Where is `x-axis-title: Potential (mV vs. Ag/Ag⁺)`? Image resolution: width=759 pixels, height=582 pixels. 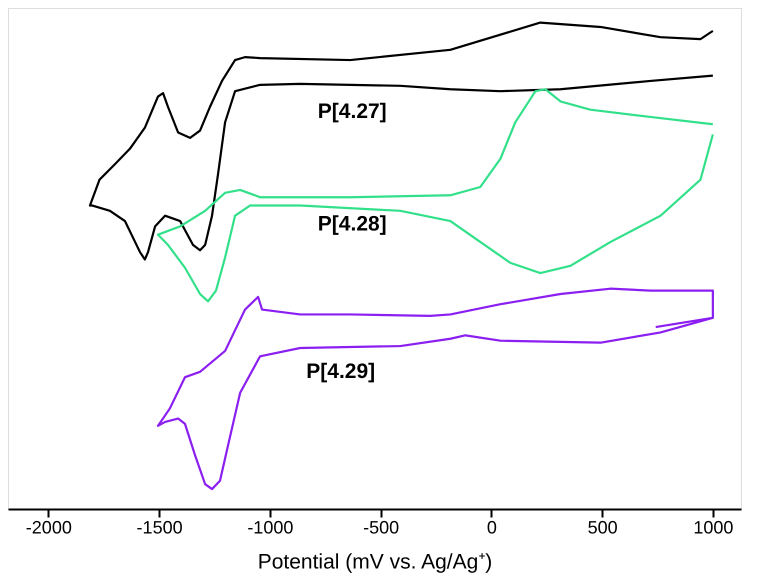 x-axis-title: Potential (mV vs. Ag/Ag⁺) is located at coordinates (375, 562).